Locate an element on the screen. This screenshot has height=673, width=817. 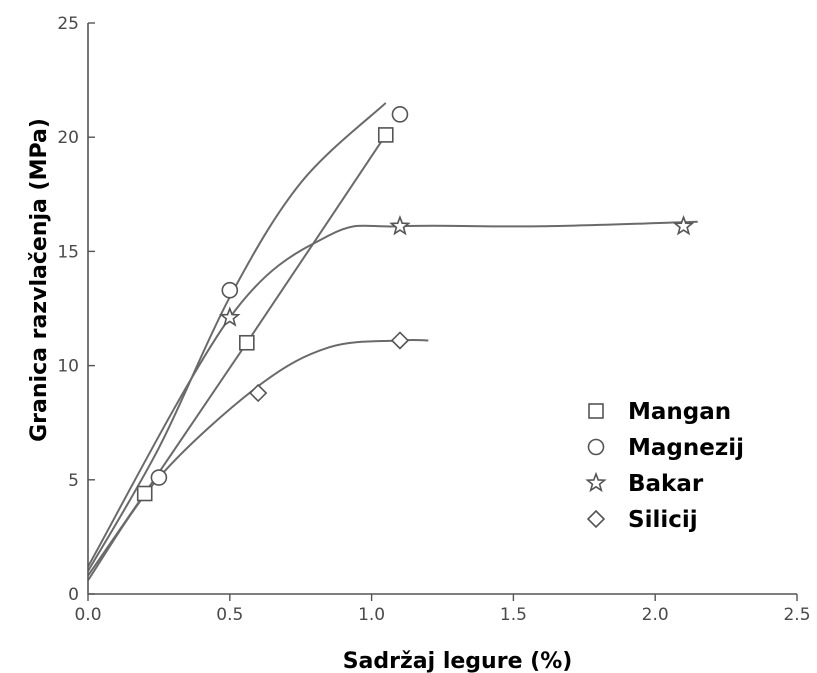
y-tick-label: 25 is located at coordinates (68, 24).